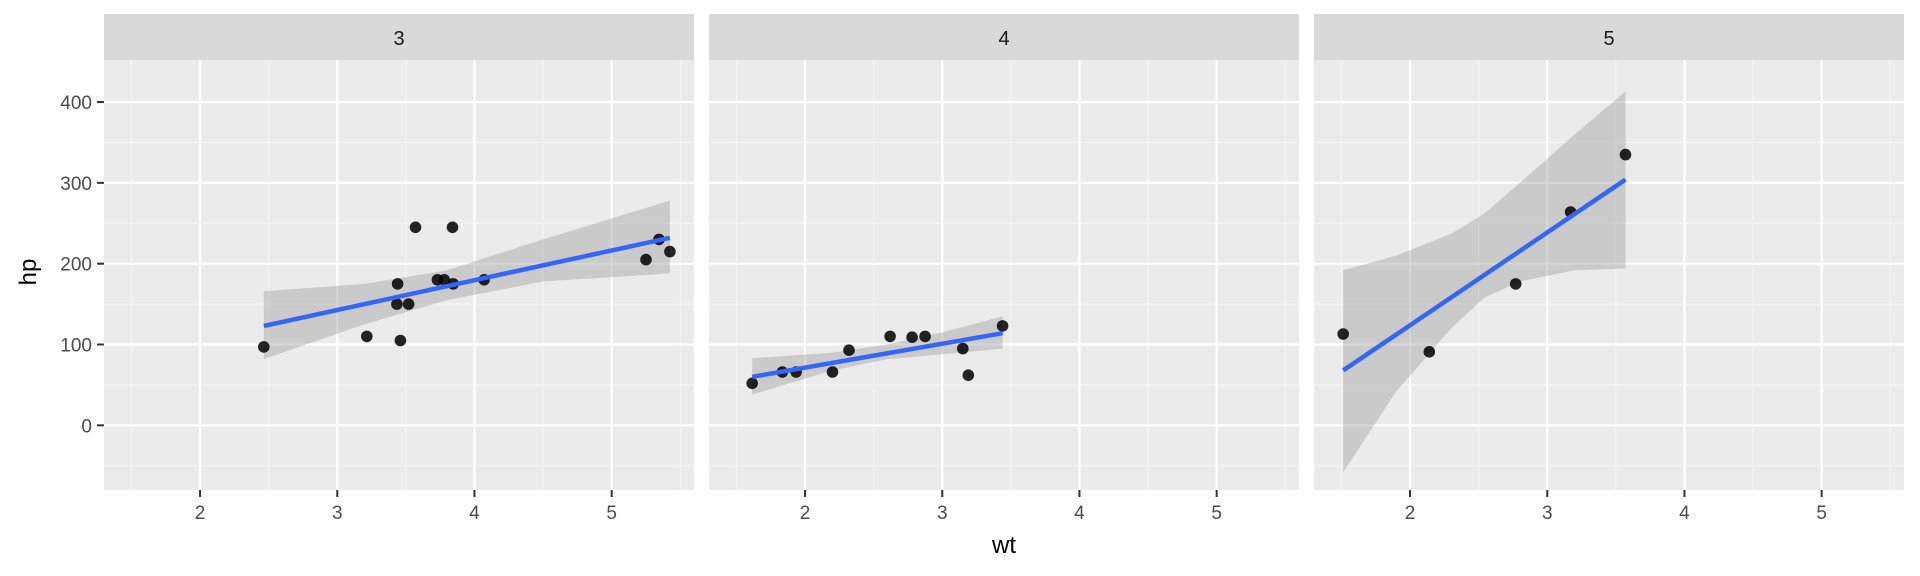 The width and height of the screenshot is (1920, 576). What do you see at coordinates (76, 103) in the screenshot?
I see `y-tick-label: 400` at bounding box center [76, 103].